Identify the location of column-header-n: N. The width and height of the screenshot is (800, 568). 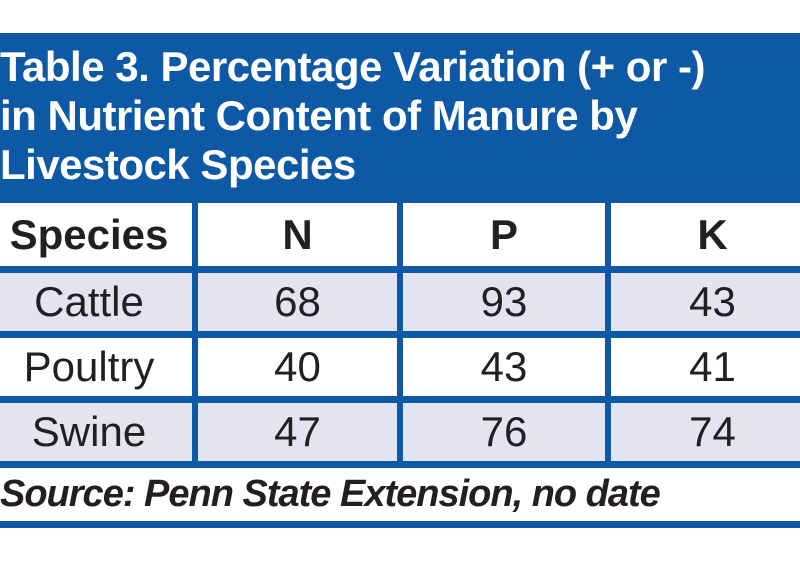
(300, 234).